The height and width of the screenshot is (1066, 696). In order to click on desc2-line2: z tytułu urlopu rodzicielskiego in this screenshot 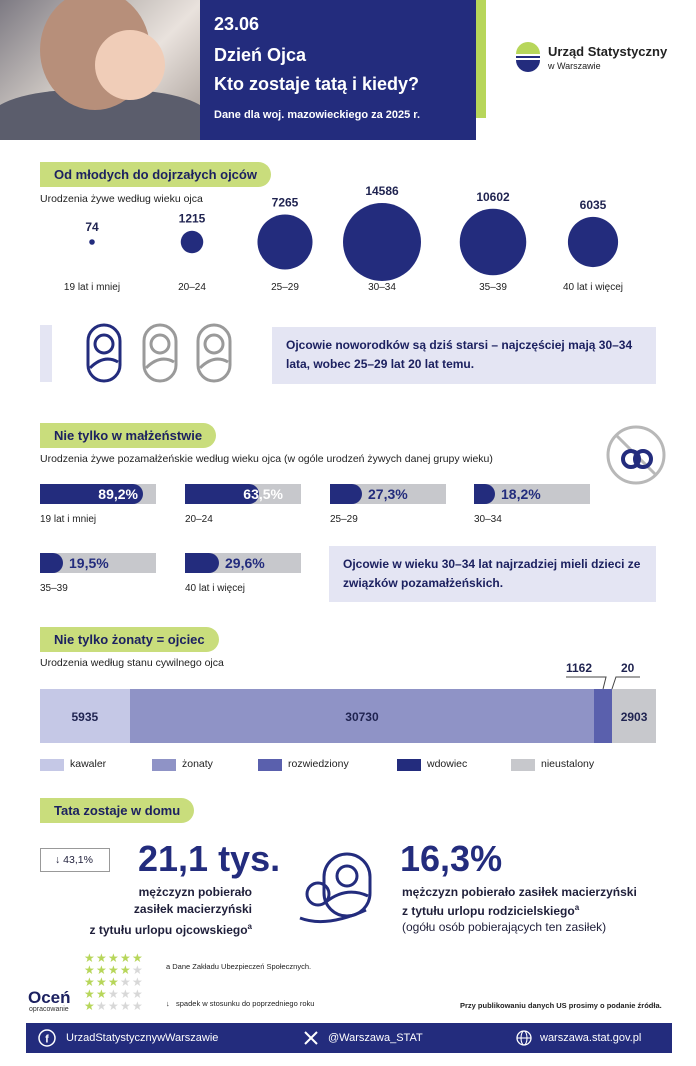, I will do `click(488, 911)`.